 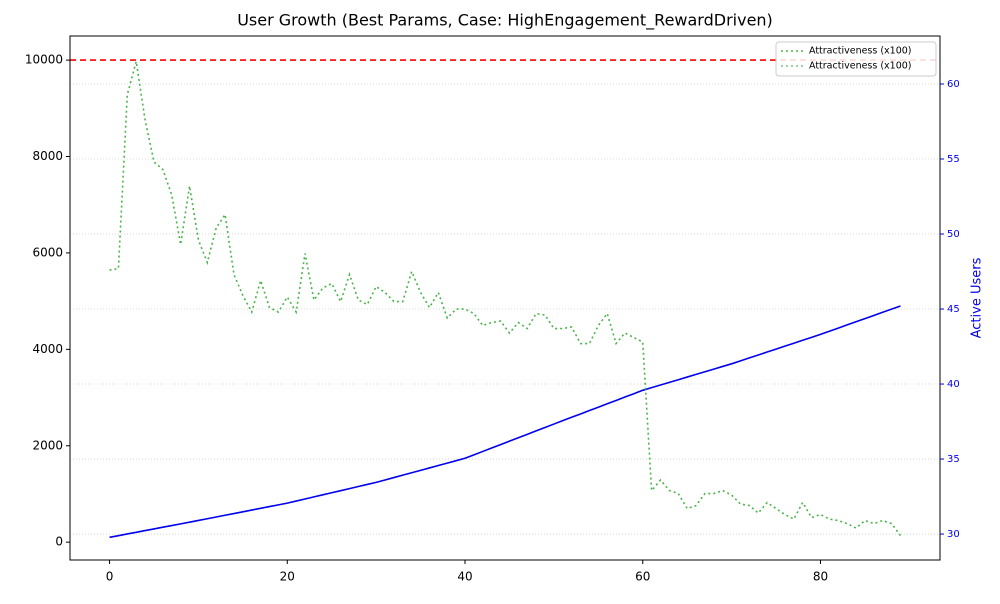 What do you see at coordinates (953, 309) in the screenshot?
I see `y2-tick-label: 45` at bounding box center [953, 309].